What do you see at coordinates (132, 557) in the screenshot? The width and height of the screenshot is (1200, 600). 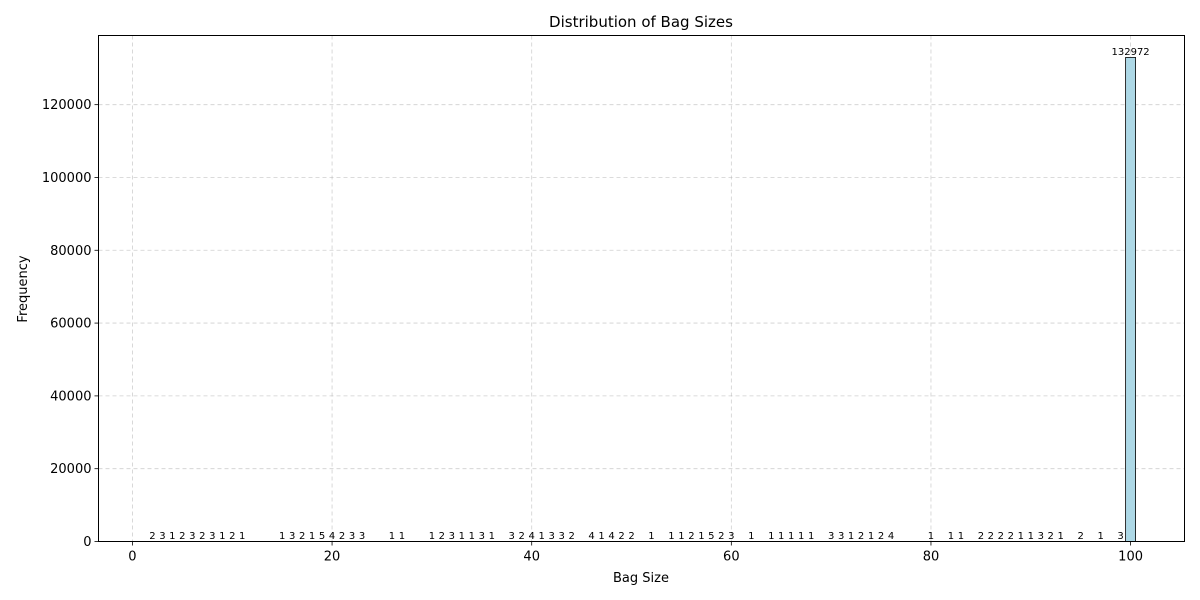 I see `x-tick-label: 0` at bounding box center [132, 557].